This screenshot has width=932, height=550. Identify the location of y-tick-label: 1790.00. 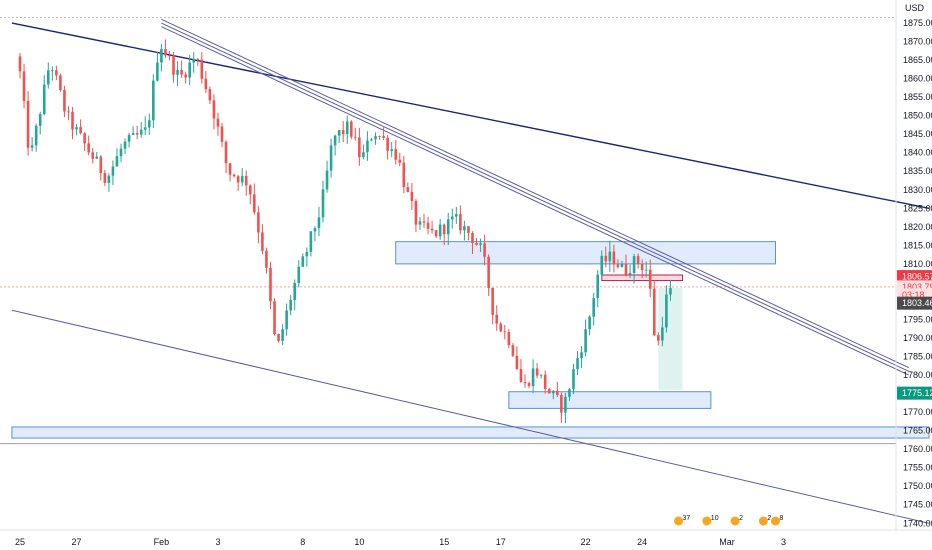
(917, 338).